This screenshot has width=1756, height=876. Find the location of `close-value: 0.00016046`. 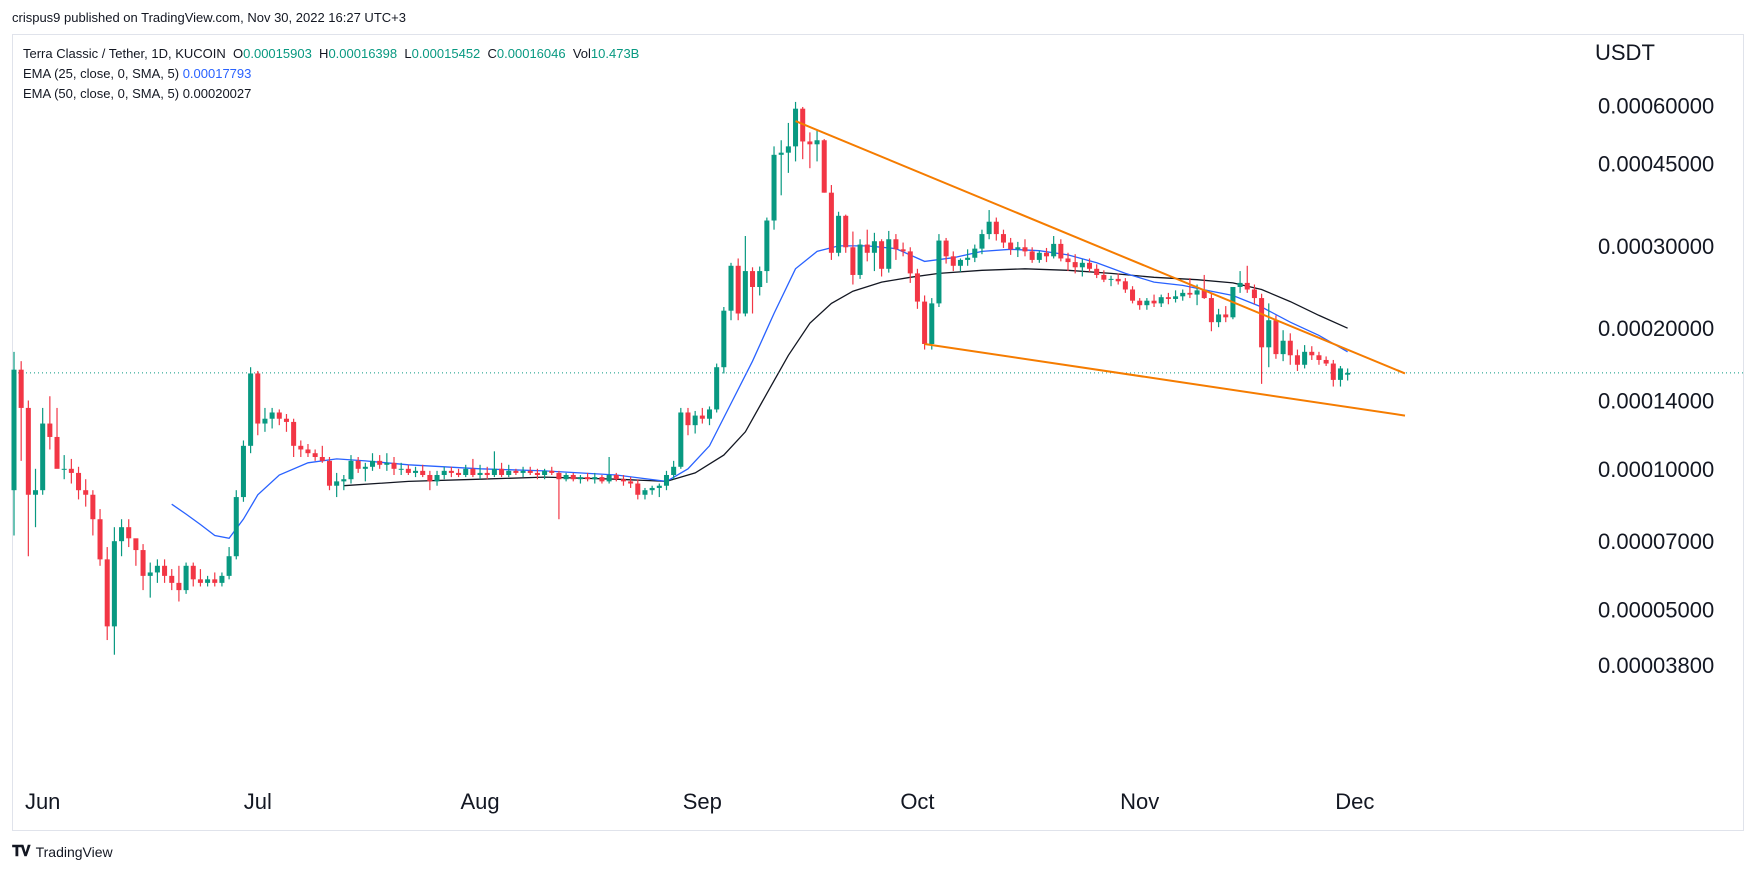

close-value: 0.00016046 is located at coordinates (531, 53).